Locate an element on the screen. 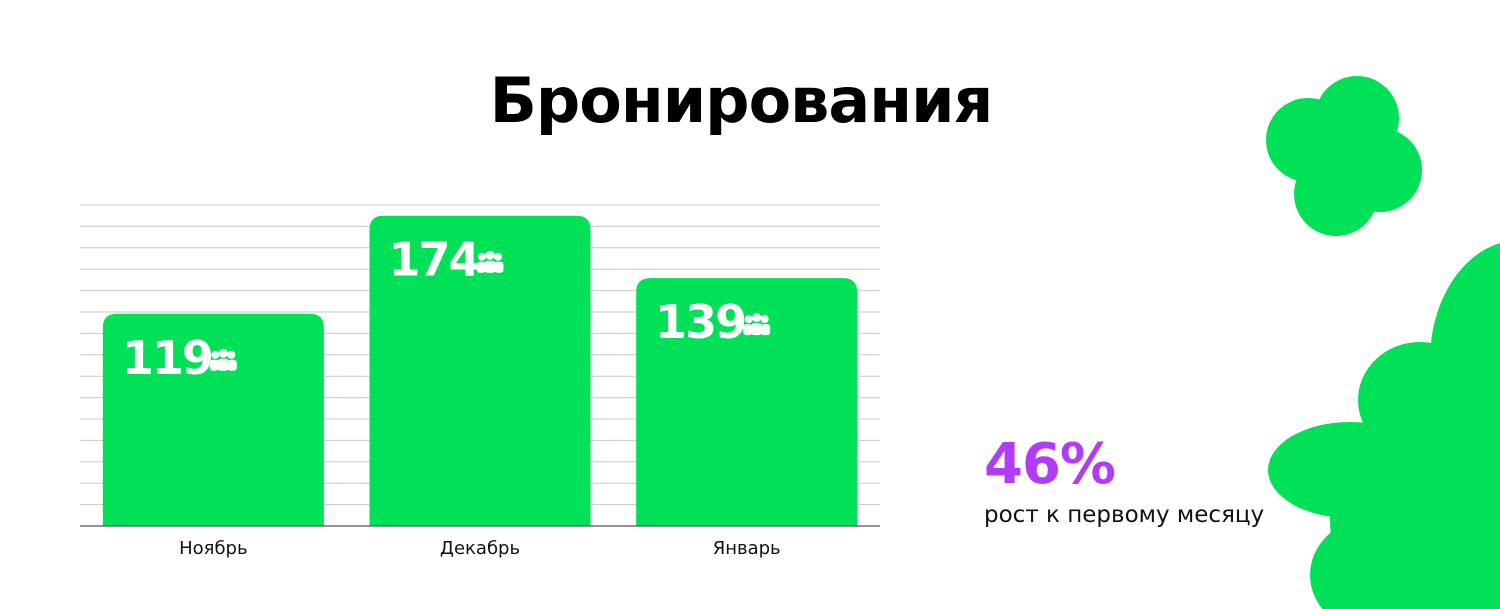 Image resolution: width=1500 pixels, height=609 pixels. growth-stat: 46% рост к первому месяцу is located at coordinates (1124, 480).